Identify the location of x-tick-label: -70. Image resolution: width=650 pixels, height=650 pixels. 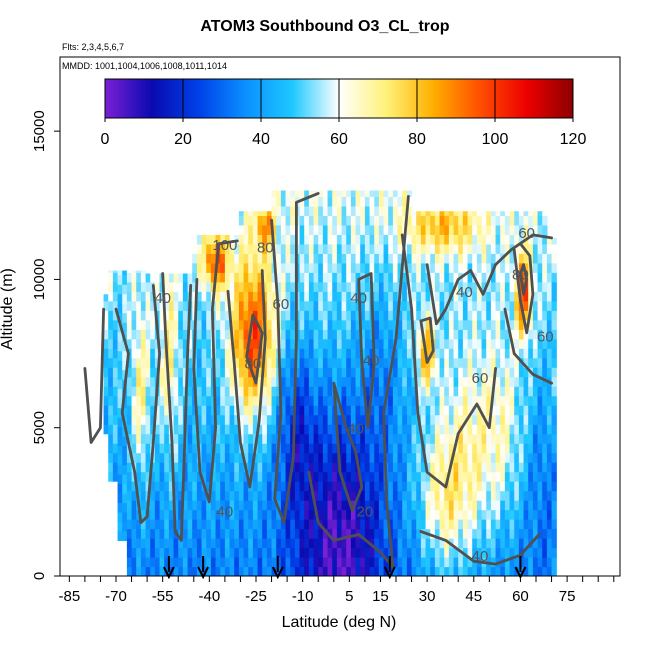
(116, 596).